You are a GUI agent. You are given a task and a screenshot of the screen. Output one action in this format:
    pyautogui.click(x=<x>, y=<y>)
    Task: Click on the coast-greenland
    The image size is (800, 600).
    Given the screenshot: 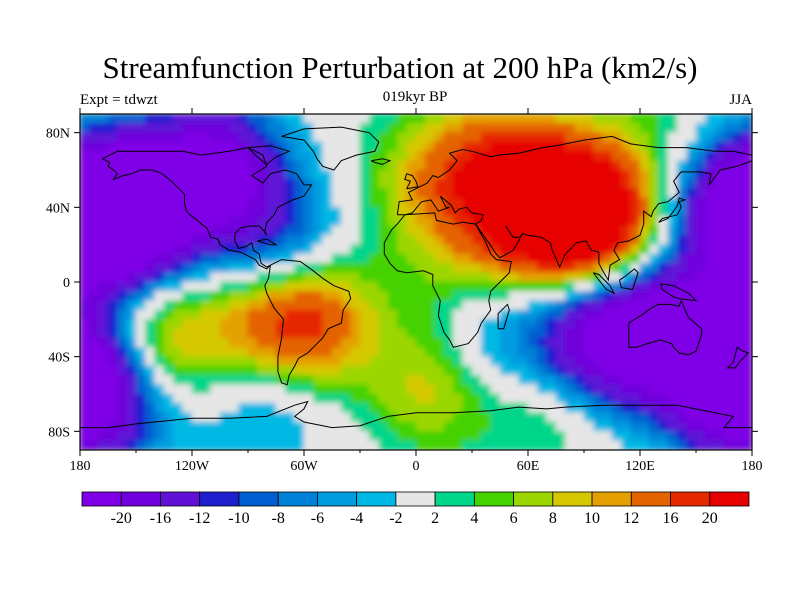 What is the action you would take?
    pyautogui.click(x=330, y=148)
    